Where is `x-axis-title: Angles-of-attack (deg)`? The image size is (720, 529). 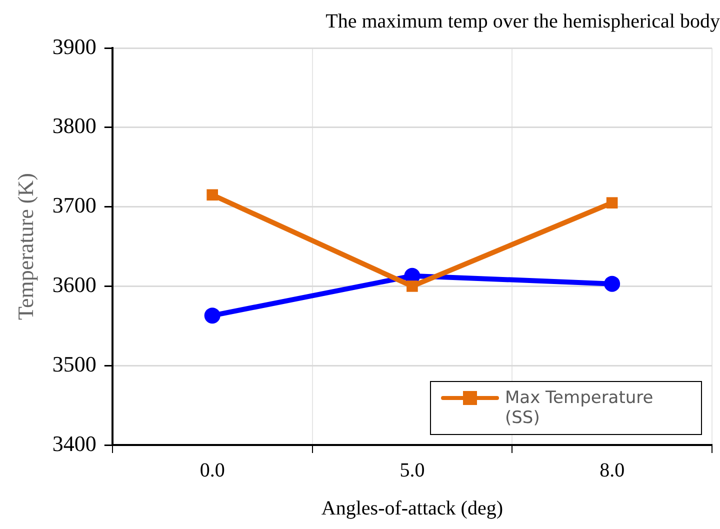 x-axis-title: Angles-of-attack (deg) is located at coordinates (412, 508).